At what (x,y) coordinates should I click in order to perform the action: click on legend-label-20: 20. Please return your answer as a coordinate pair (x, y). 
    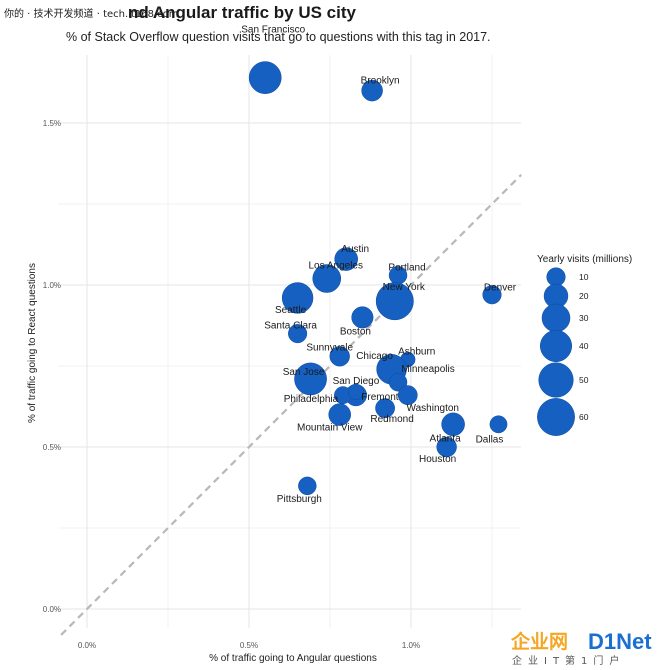
    Looking at the image, I should click on (584, 296).